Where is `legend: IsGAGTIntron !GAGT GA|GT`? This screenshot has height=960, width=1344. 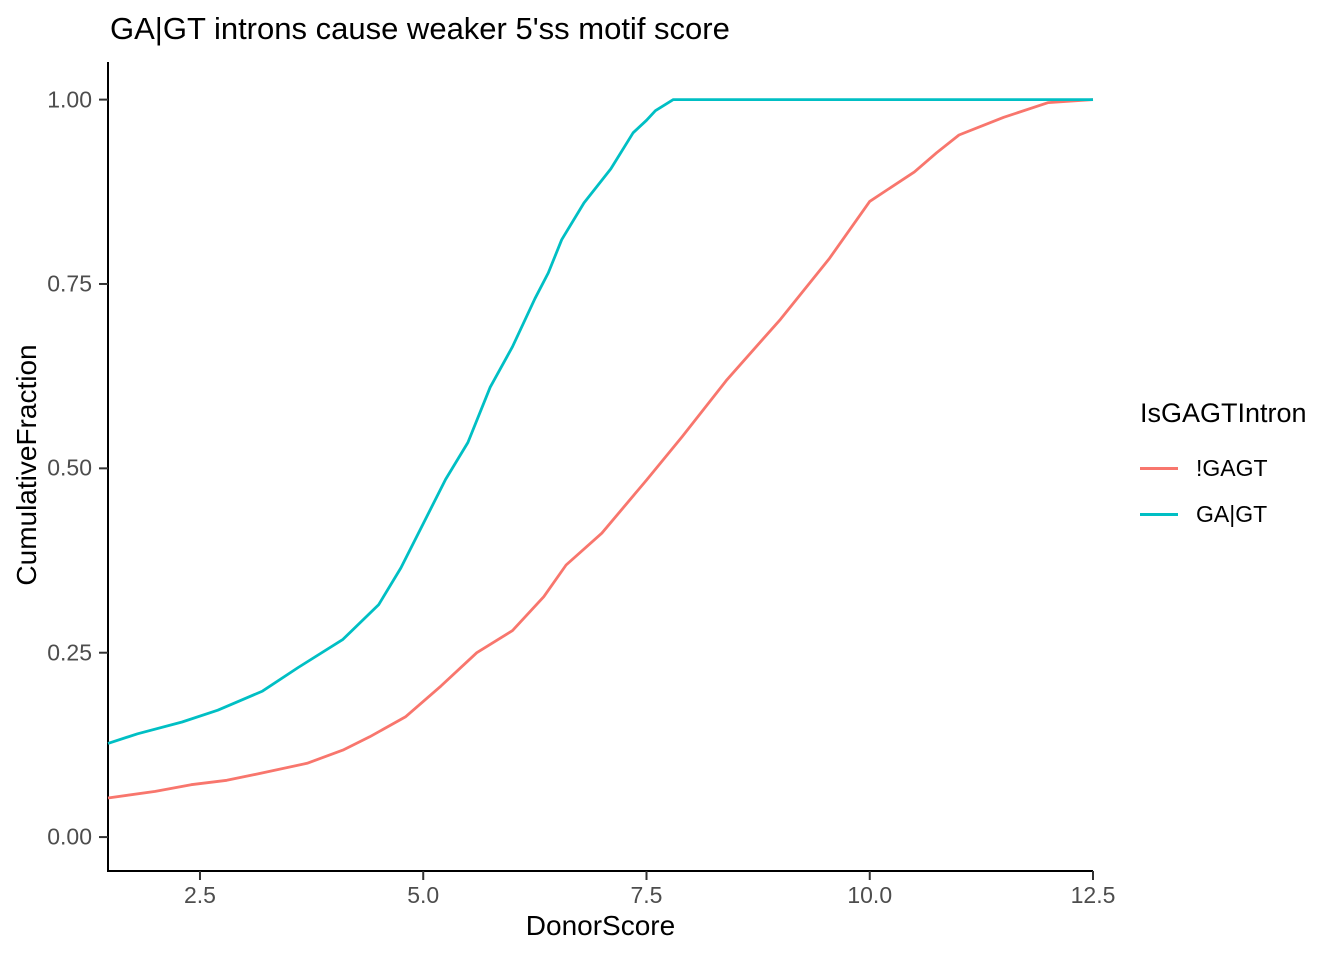
legend: IsGAGTIntron !GAGT GA|GT is located at coordinates (1223, 467).